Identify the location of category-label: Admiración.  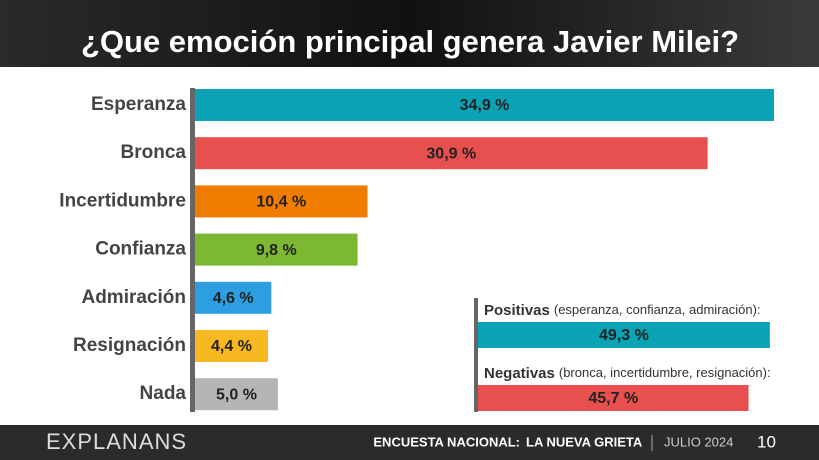
(133, 297).